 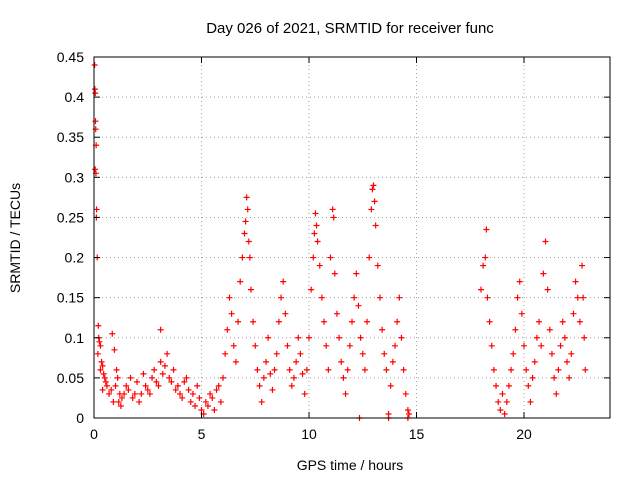 What do you see at coordinates (70, 57) in the screenshot?
I see `y-tick-label: 0.45` at bounding box center [70, 57].